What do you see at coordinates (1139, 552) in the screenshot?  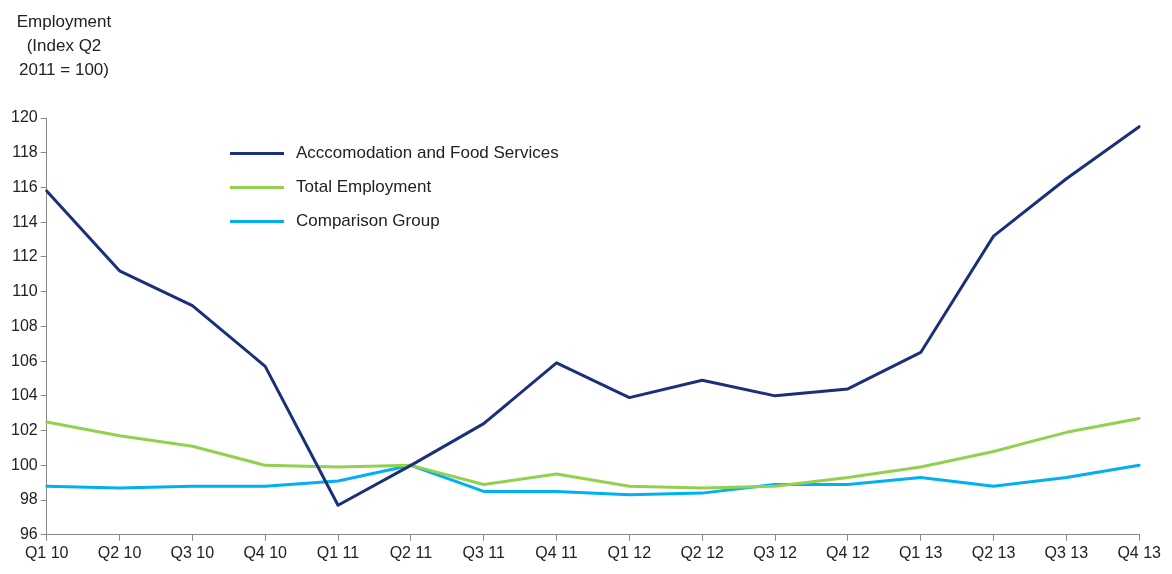 I see `x-tick-label: Q4 13` at bounding box center [1139, 552].